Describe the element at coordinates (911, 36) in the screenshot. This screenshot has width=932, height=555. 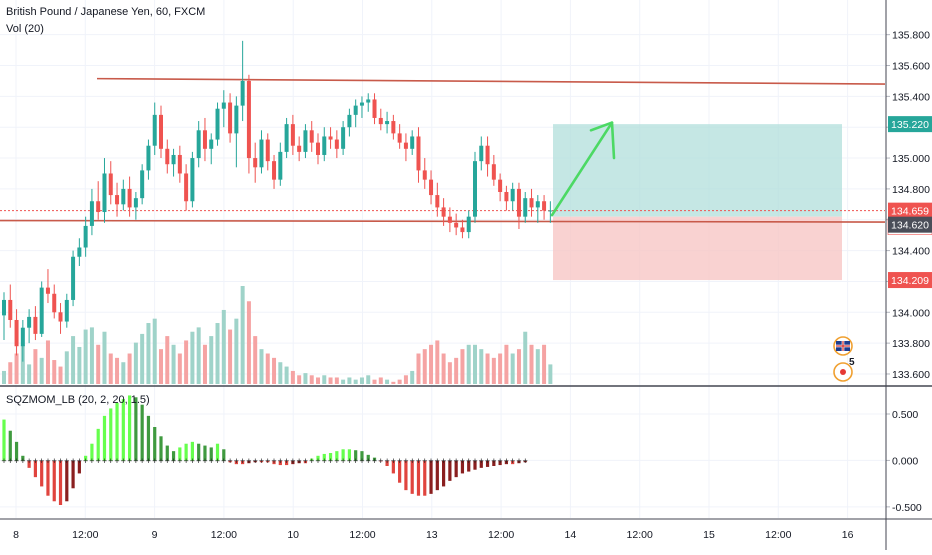
I see `price-tick-label: 135.800` at that location.